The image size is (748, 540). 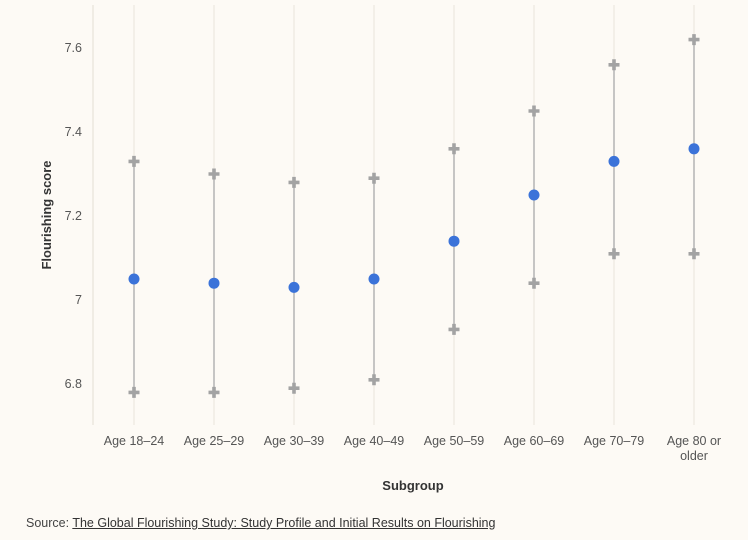 What do you see at coordinates (214, 441) in the screenshot?
I see `x-tick-label: Age 25–29` at bounding box center [214, 441].